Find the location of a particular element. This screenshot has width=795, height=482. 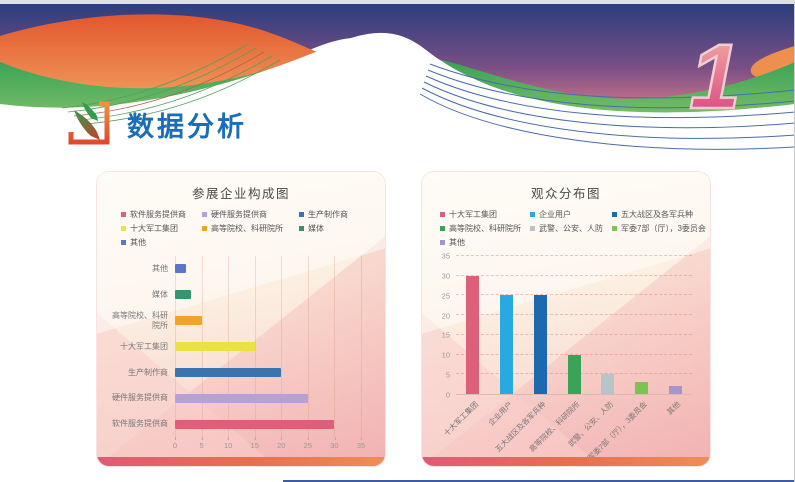

curve-lines-left is located at coordinates (171, 84).